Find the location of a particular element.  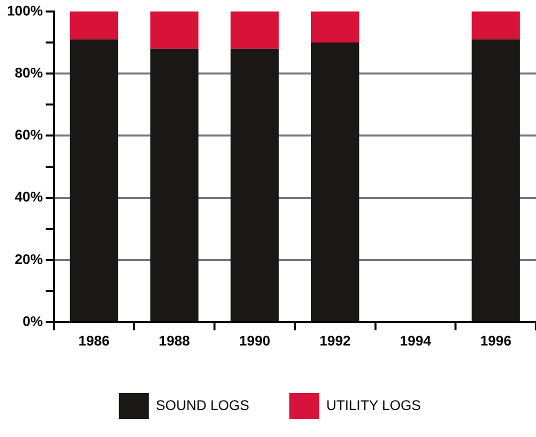

x-tick-label: 1986 is located at coordinates (94, 340).